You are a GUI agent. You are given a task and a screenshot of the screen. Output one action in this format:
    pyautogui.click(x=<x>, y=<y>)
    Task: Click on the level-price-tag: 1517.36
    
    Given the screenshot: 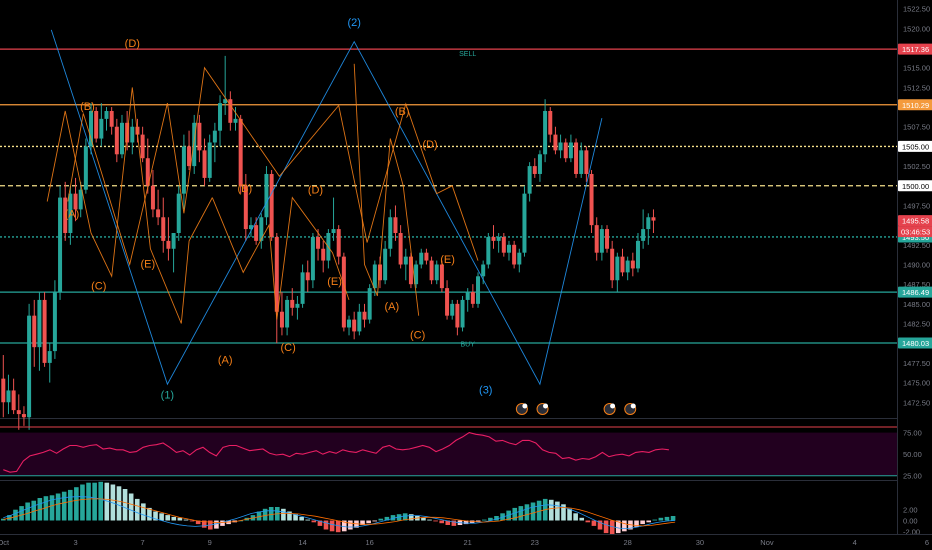 What is the action you would take?
    pyautogui.click(x=915, y=49)
    